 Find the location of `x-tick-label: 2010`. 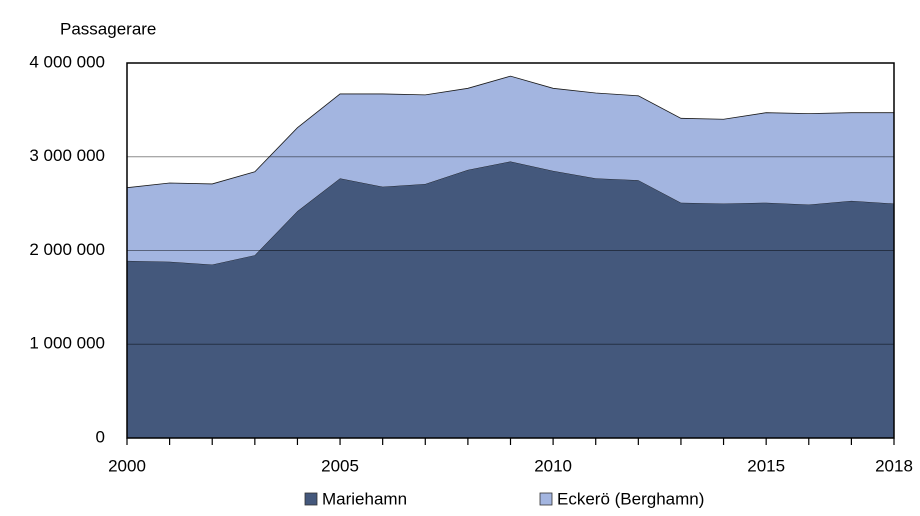

x-tick-label: 2010 is located at coordinates (553, 465).